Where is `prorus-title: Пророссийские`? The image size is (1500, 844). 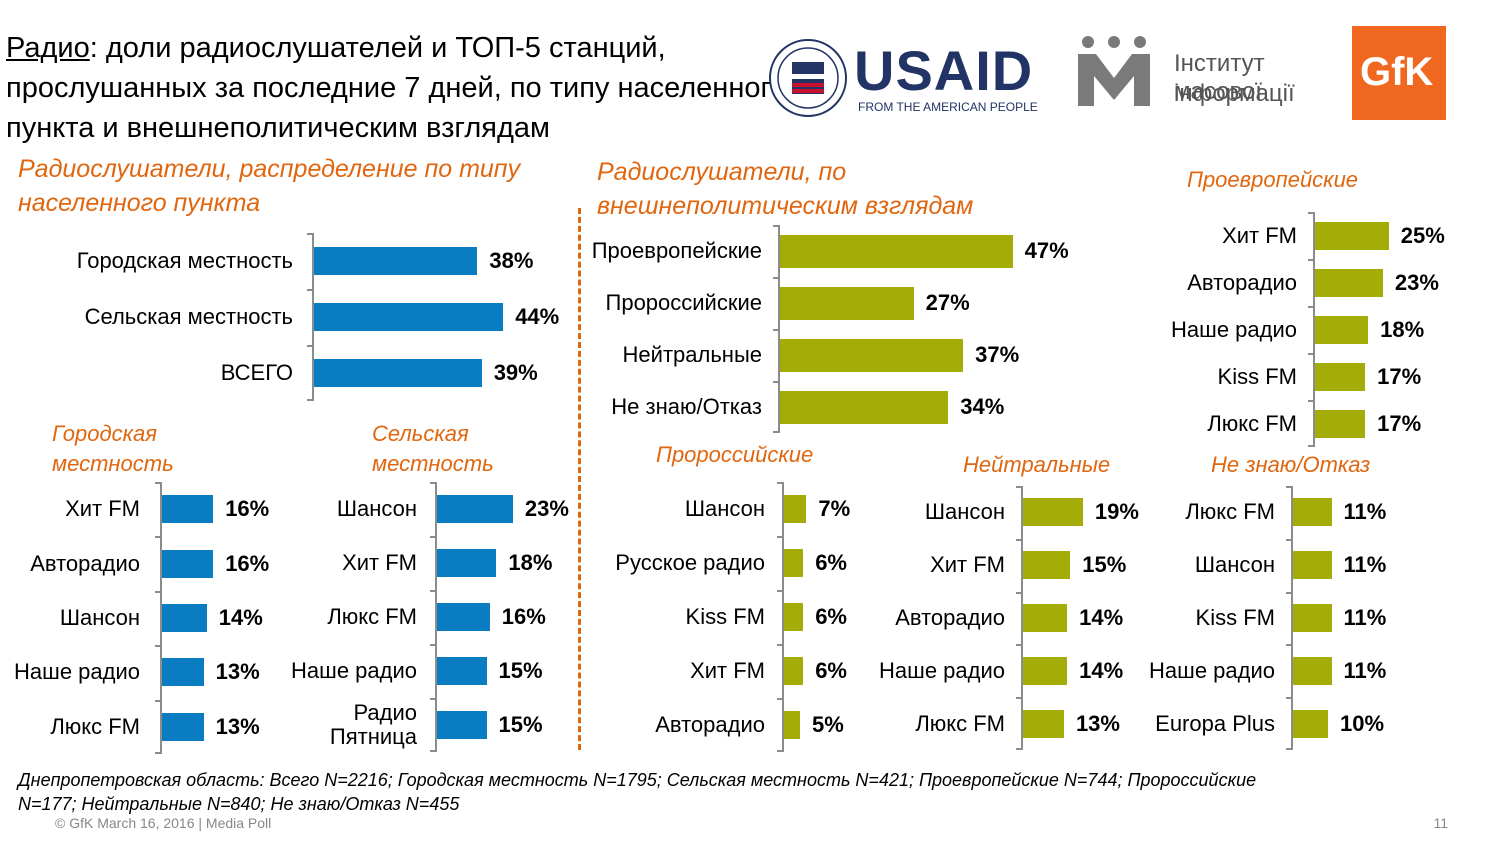
prorus-title: Пророссийские is located at coordinates (735, 454).